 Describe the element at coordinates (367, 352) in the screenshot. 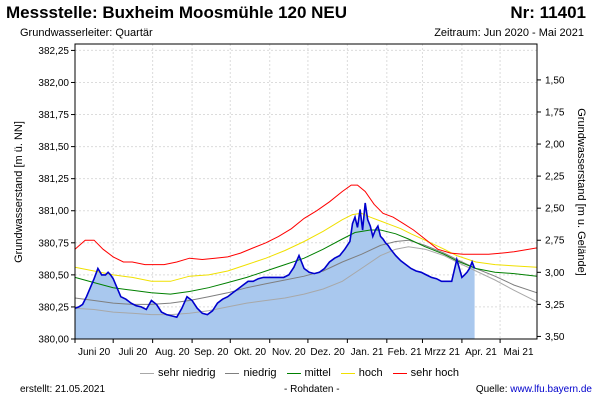

I see `x-tick-label: Jan. 21` at that location.